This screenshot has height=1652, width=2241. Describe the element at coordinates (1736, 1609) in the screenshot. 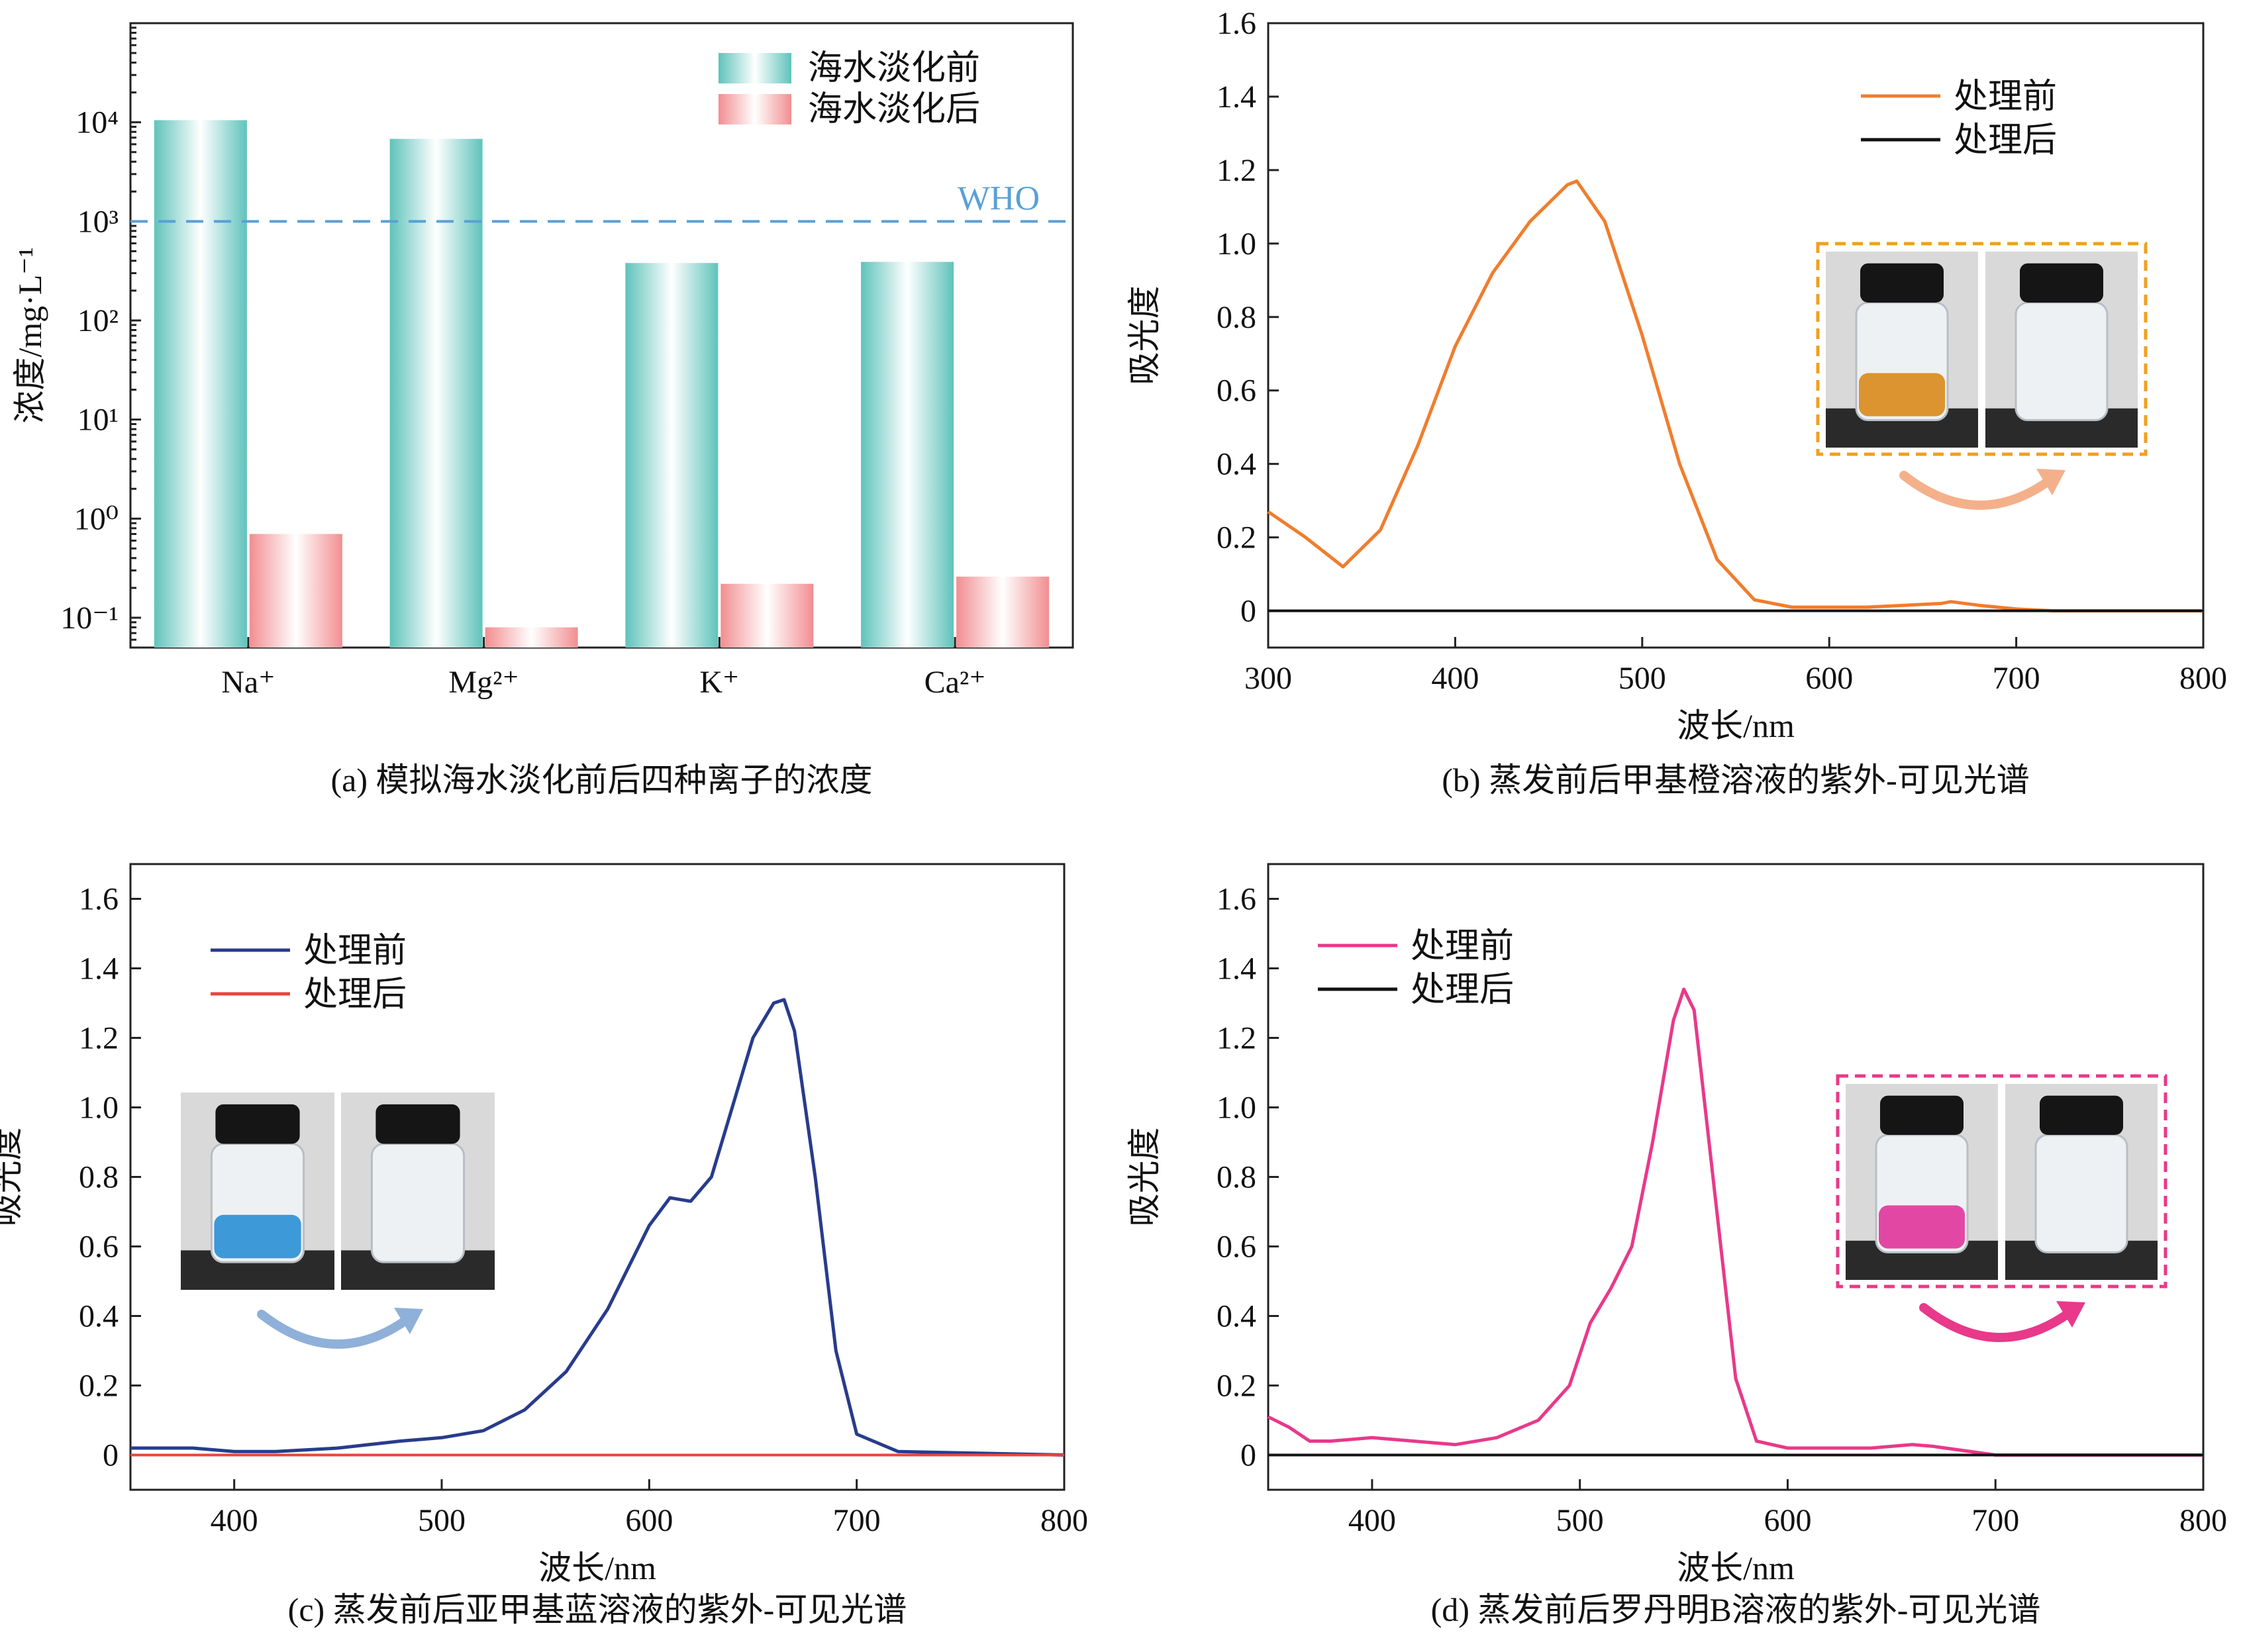

I see `caption-d: (d) 蒸发前后罗丹明B溶液的紫外-可见光谱` at that location.